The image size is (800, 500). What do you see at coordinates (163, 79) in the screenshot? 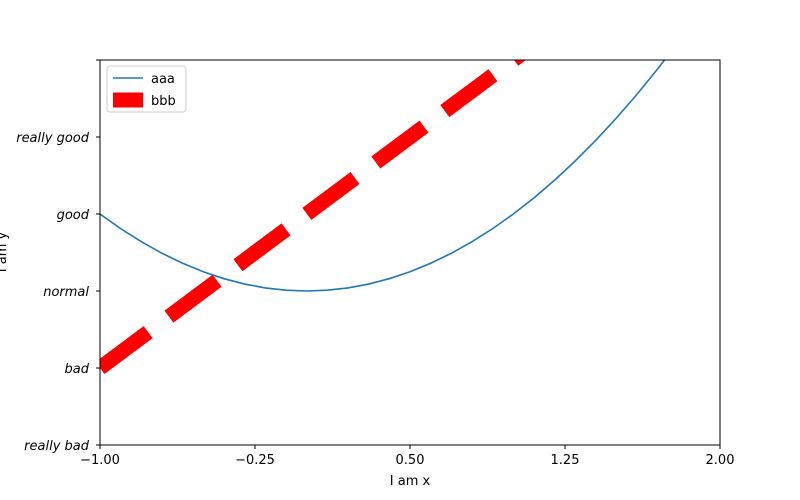
I see `legend-label-aaa: aaa` at bounding box center [163, 79].